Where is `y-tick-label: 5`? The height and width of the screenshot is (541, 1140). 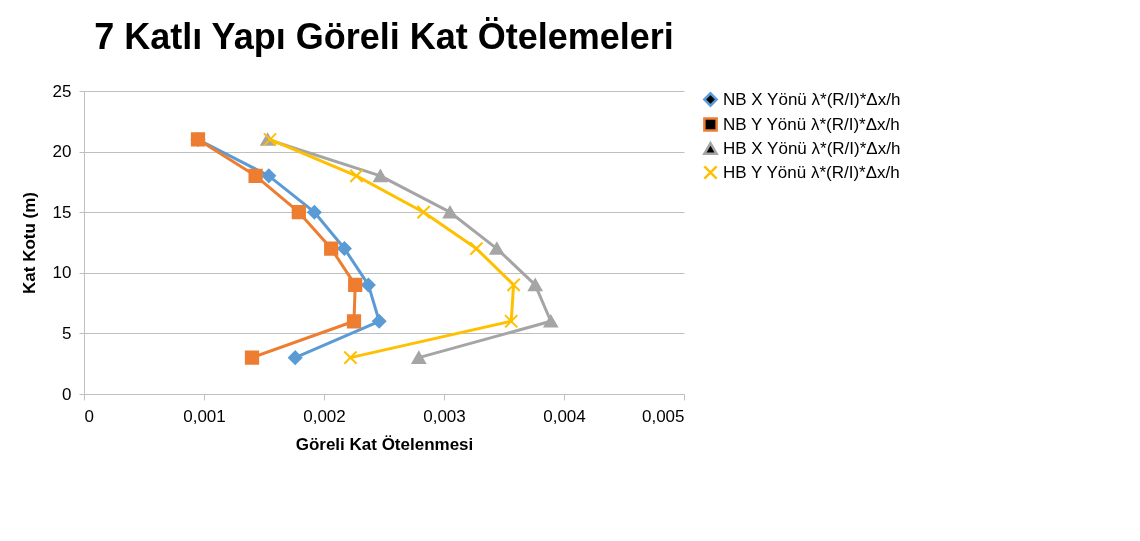 y-tick-label: 5 is located at coordinates (67, 333).